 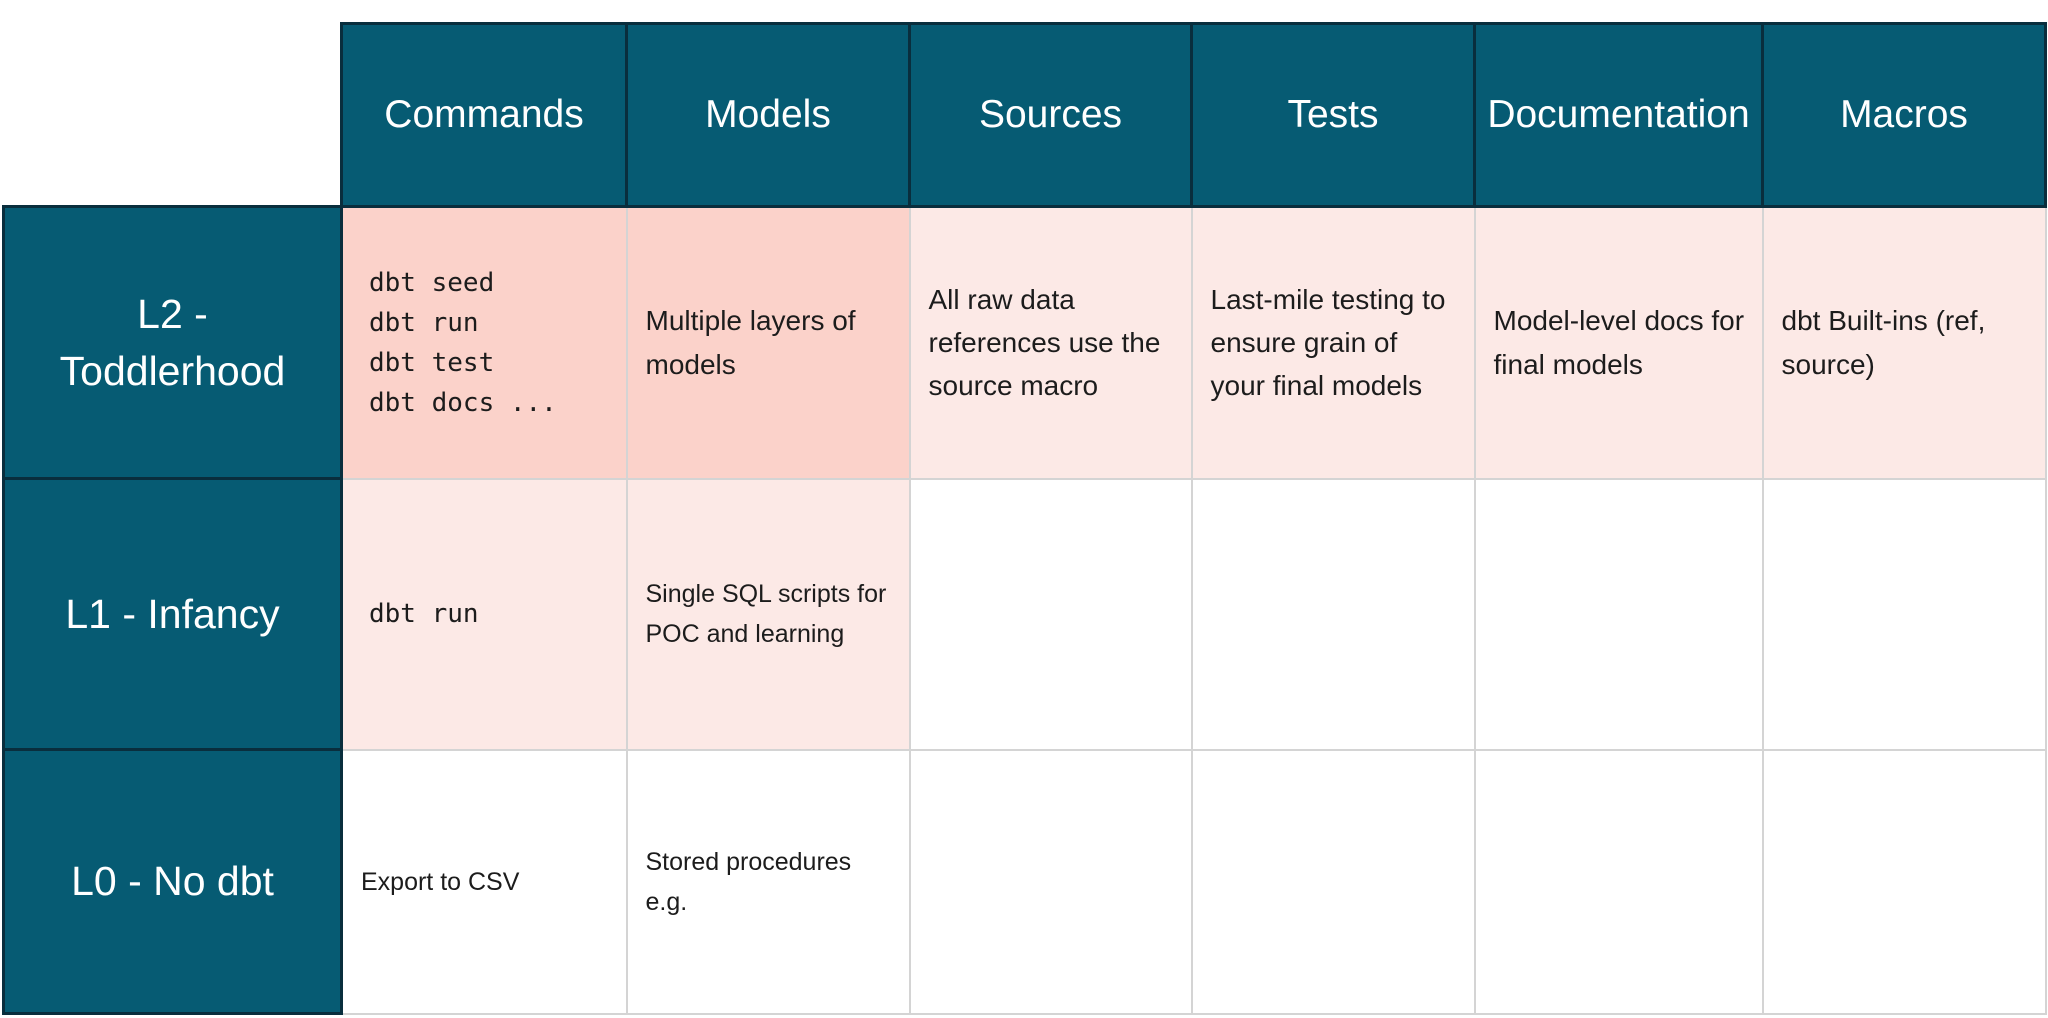 What do you see at coordinates (432, 282) in the screenshot?
I see `command-line: dbt seed` at bounding box center [432, 282].